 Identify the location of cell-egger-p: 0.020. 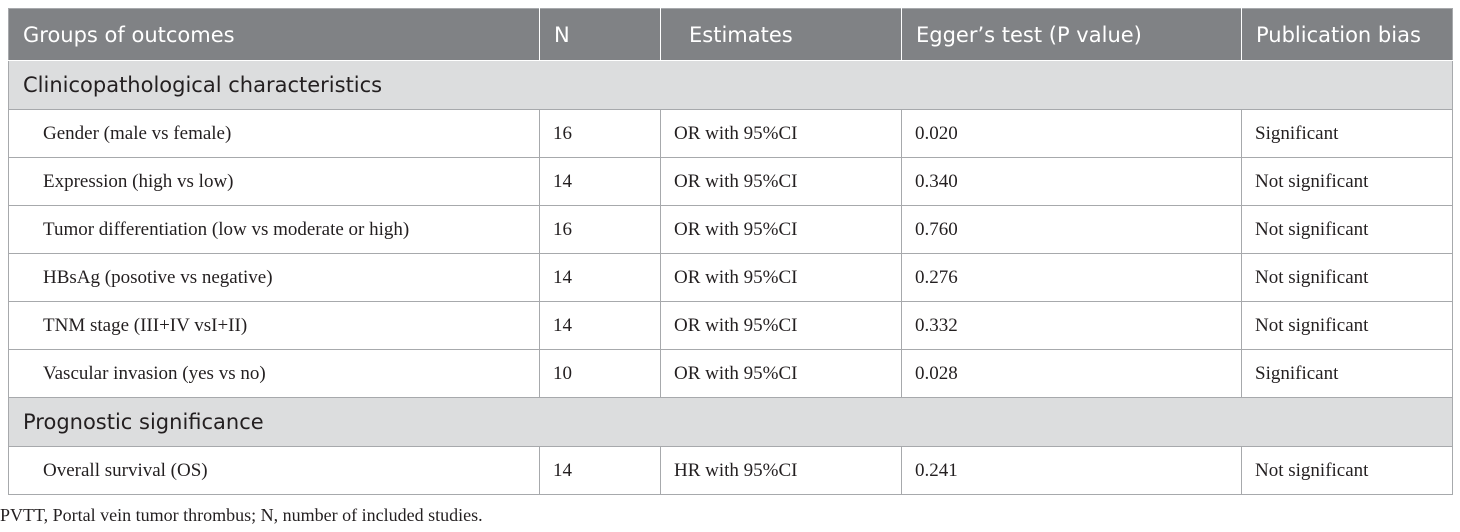
(1071, 133).